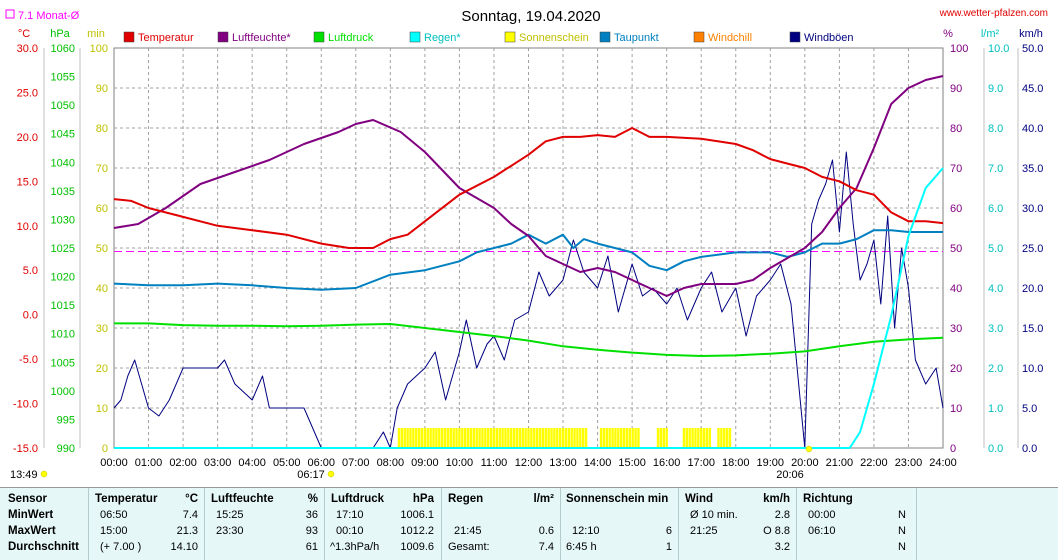  Describe the element at coordinates (99, 49) in the screenshot. I see `y-tick-label-sunshine: 100` at that location.